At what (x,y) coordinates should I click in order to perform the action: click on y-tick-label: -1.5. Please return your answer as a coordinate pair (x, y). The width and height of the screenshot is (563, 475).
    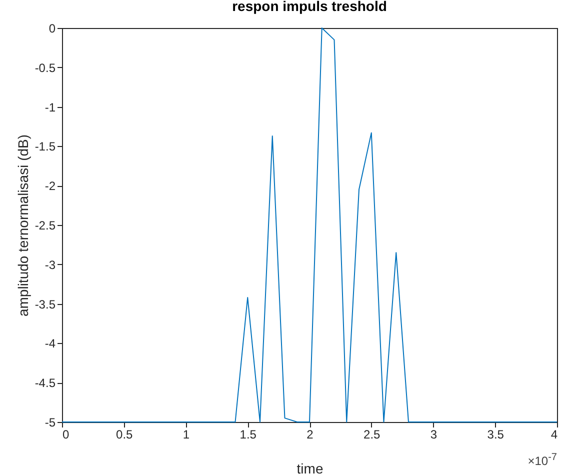
    Looking at the image, I should click on (45, 147).